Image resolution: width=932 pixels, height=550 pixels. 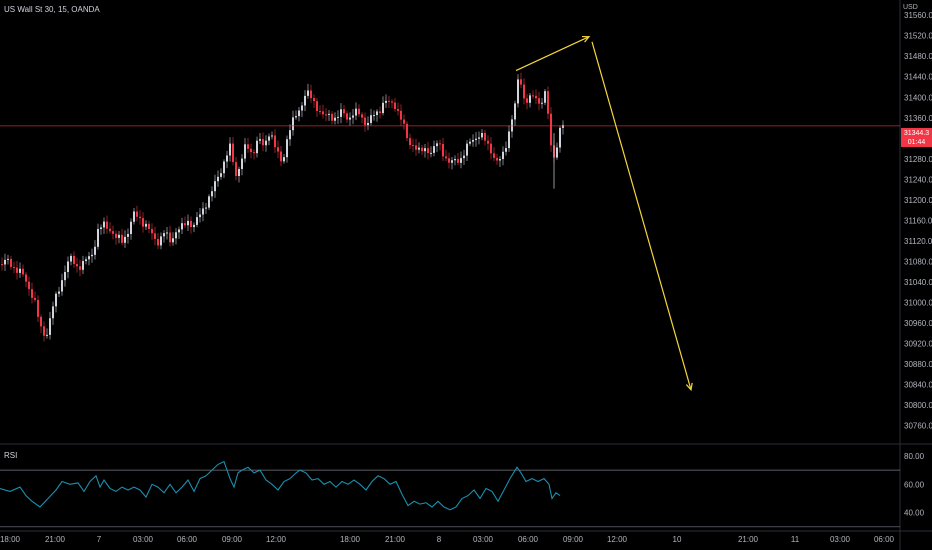 What do you see at coordinates (795, 539) in the screenshot?
I see `time-tick-label: 11` at bounding box center [795, 539].